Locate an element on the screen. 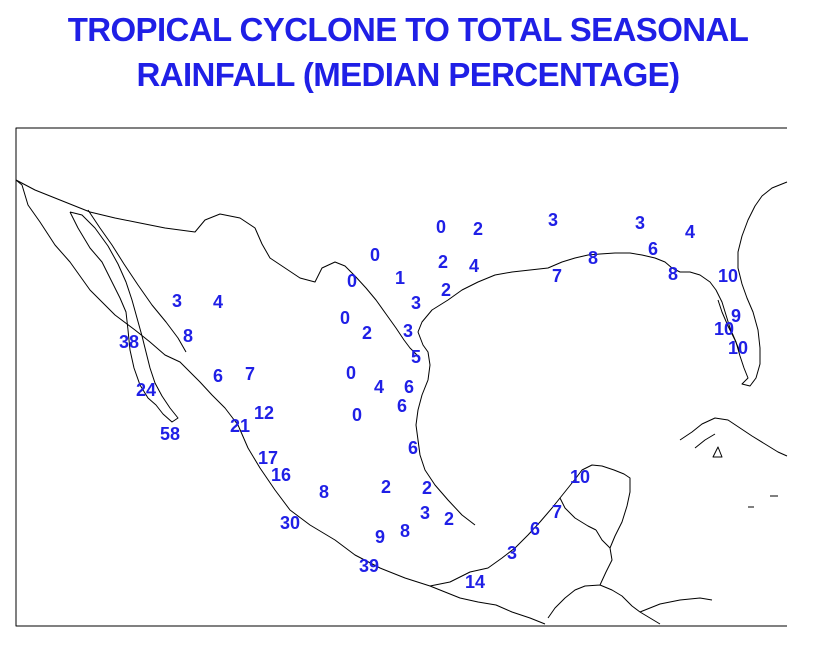 The height and width of the screenshot is (648, 816). station-value: 21 is located at coordinates (240, 426).